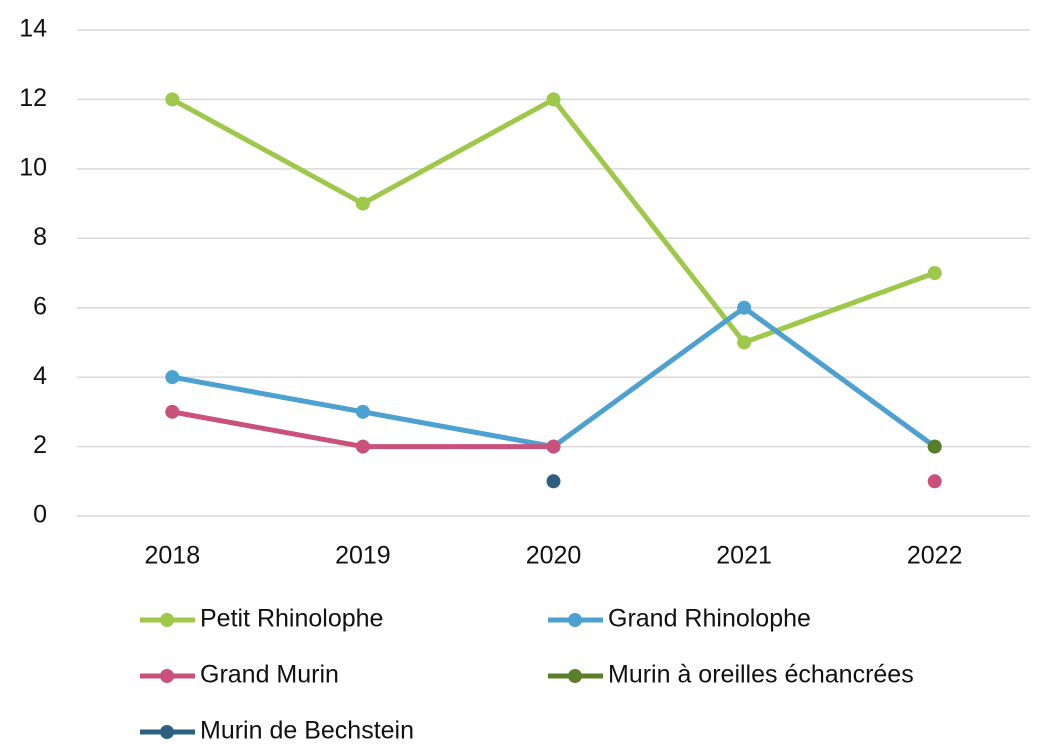  What do you see at coordinates (554, 556) in the screenshot?
I see `x-tick-label: 2020` at bounding box center [554, 556].